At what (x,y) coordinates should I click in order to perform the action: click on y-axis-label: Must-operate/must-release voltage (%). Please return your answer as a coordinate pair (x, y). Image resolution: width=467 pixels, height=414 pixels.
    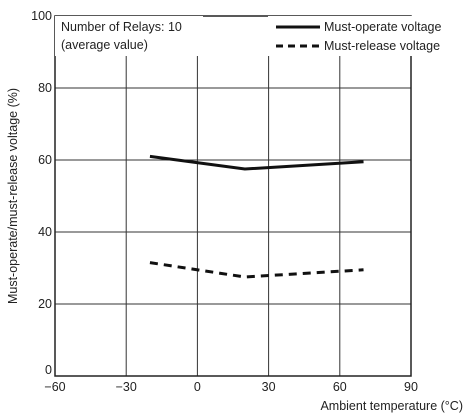
    Looking at the image, I should click on (13, 196).